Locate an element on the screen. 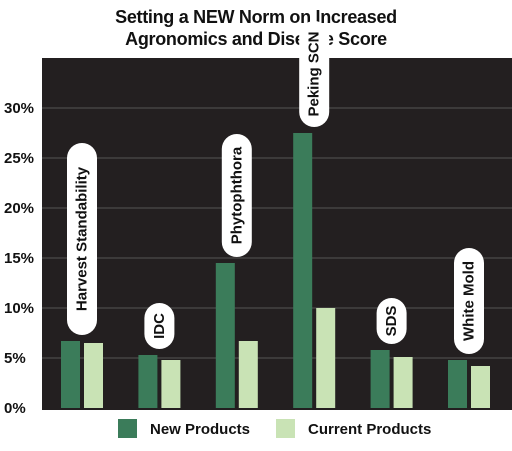  category-label-sds: SDS is located at coordinates (391, 321).